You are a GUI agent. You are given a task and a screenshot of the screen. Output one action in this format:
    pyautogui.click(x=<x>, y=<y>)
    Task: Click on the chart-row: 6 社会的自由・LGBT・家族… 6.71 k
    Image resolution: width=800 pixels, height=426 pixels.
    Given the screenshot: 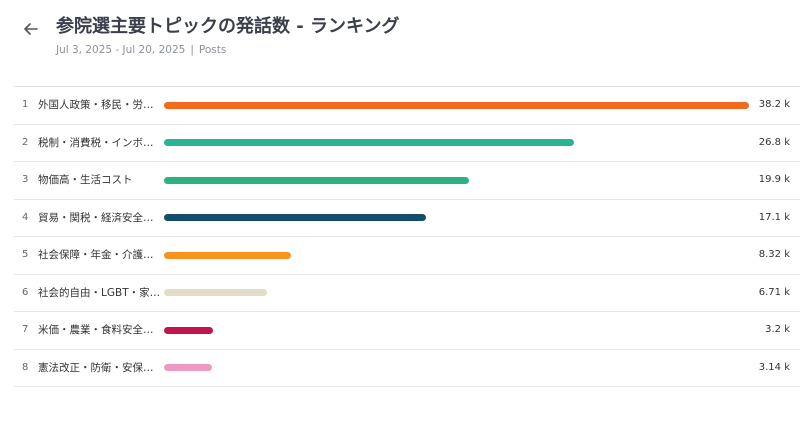 What is the action you would take?
    pyautogui.click(x=407, y=293)
    